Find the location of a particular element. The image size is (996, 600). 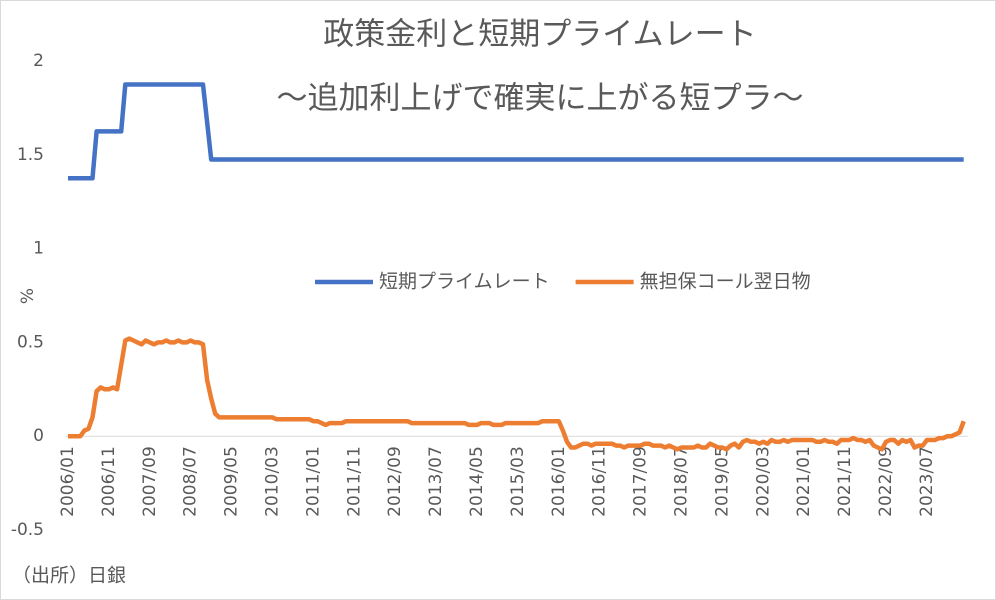

legend-label: 短期プライムレート is located at coordinates (464, 282).